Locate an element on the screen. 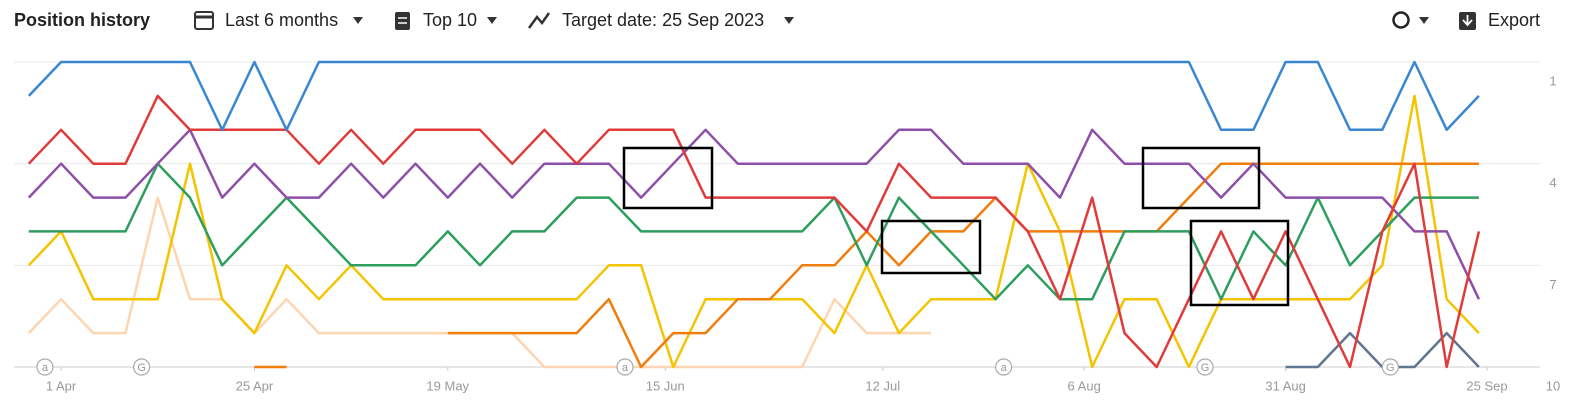  x-tick-label: 31 Aug is located at coordinates (1285, 385).